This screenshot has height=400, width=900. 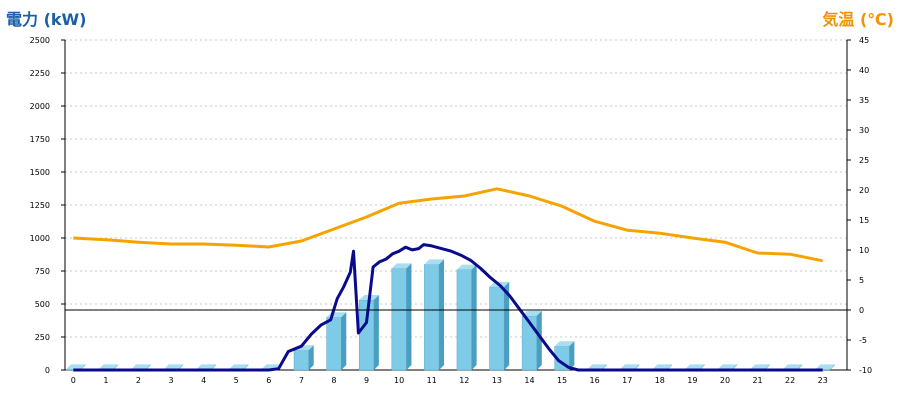 I want to click on right-tick-label: 15, so click(x=864, y=220).